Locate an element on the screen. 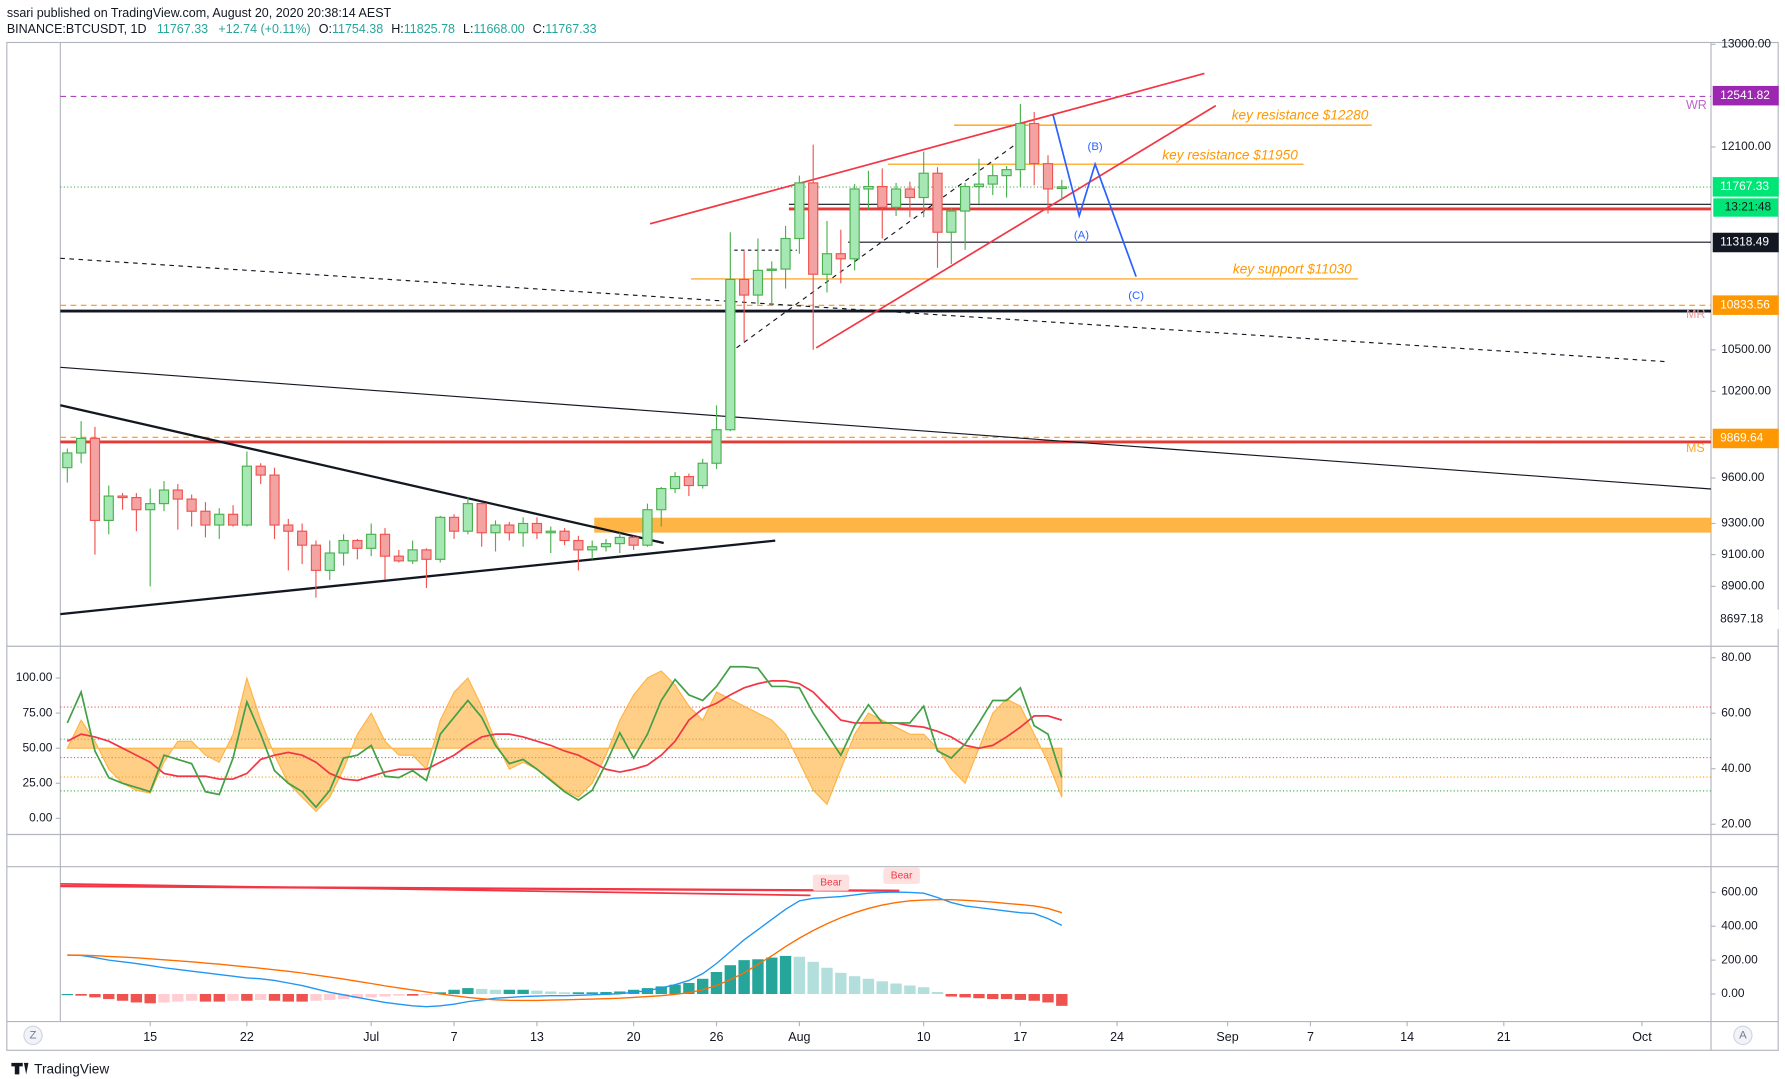  zoom-button is located at coordinates (33, 1035).